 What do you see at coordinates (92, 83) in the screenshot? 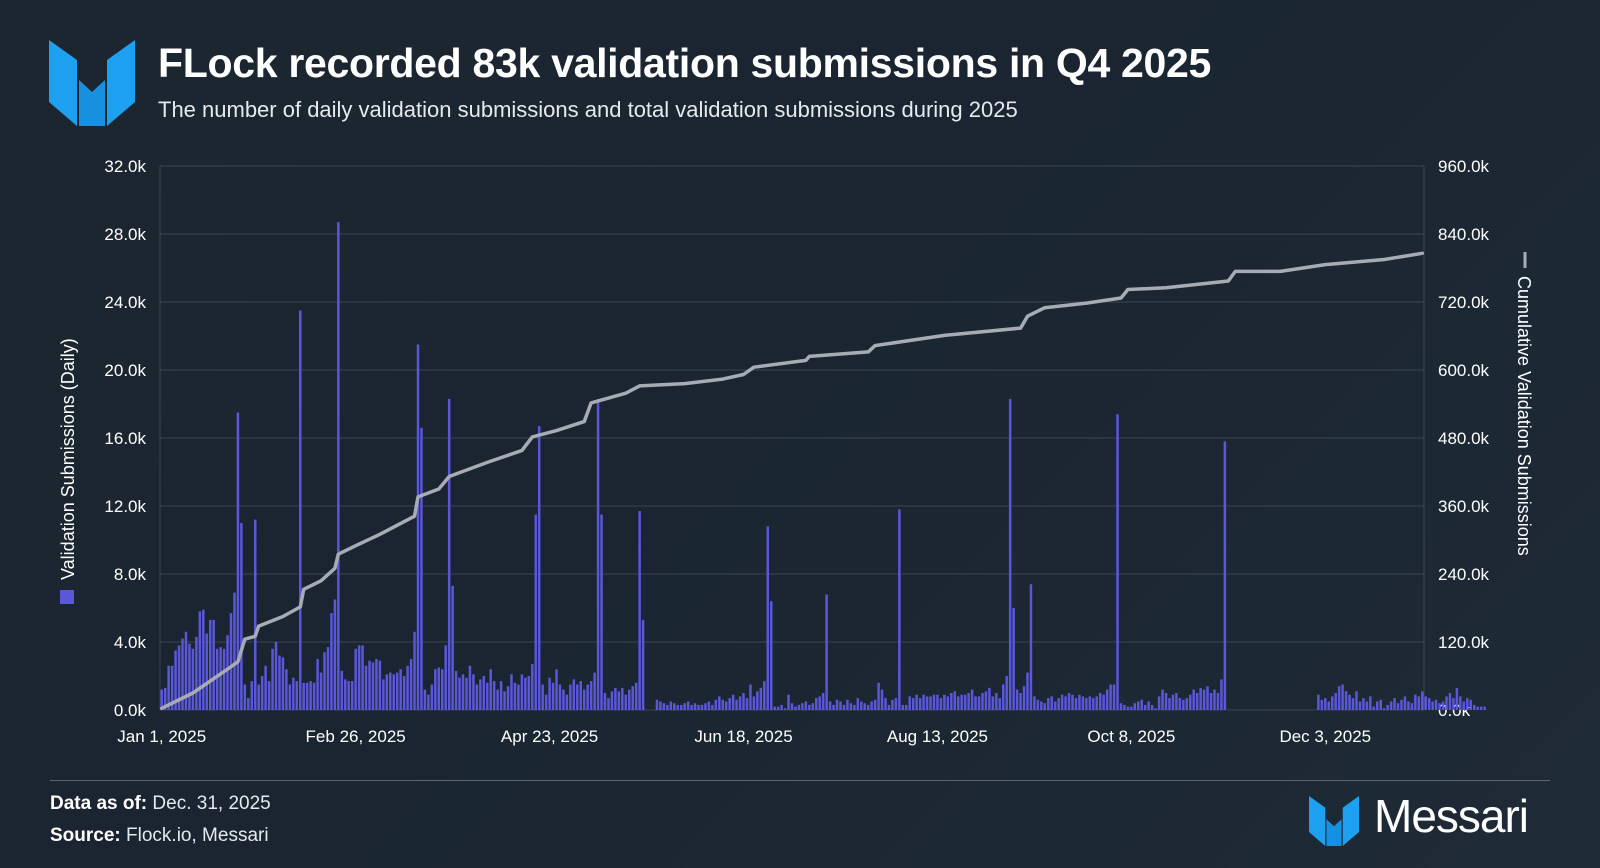
I see `messari-logo-icon` at bounding box center [92, 83].